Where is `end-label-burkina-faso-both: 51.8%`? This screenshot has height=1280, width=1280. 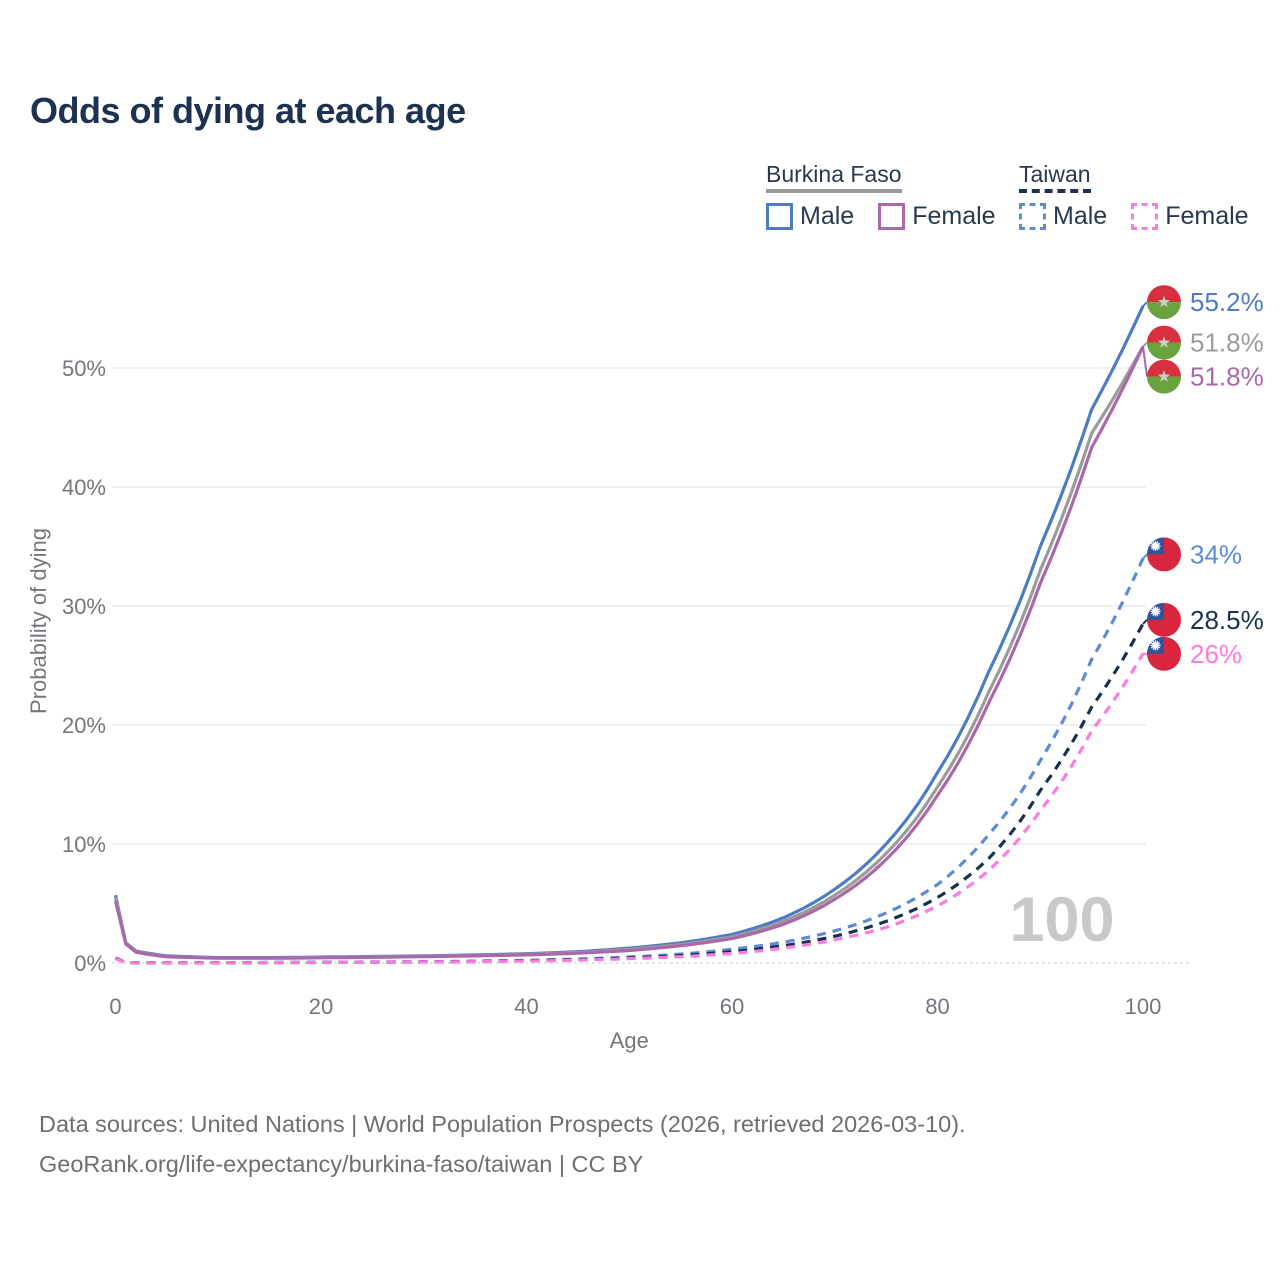
end-label-burkina-faso-both: 51.8% is located at coordinates (1227, 343).